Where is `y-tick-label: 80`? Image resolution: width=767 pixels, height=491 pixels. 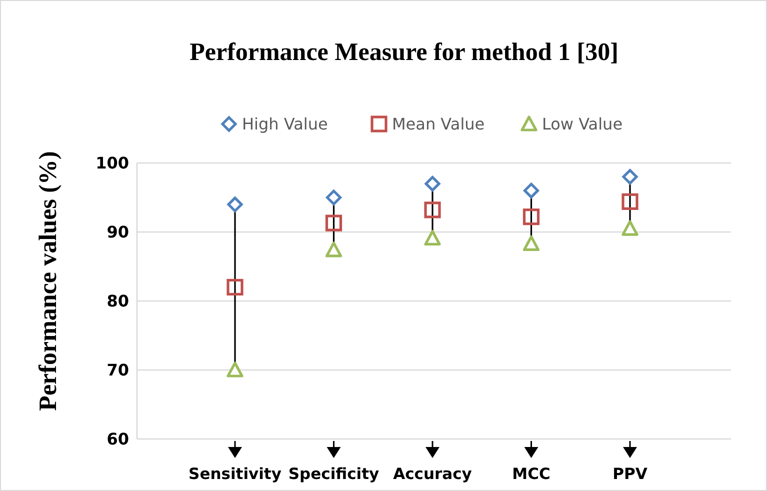 y-tick-label: 80 is located at coordinates (117, 301).